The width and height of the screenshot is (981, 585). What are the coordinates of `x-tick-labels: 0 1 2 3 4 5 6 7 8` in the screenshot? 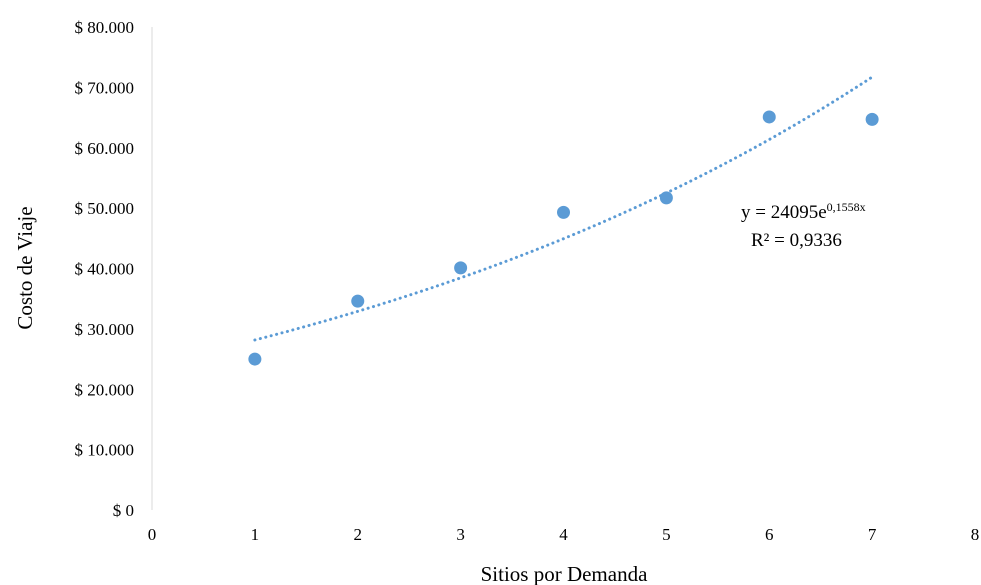 It's located at (564, 534).